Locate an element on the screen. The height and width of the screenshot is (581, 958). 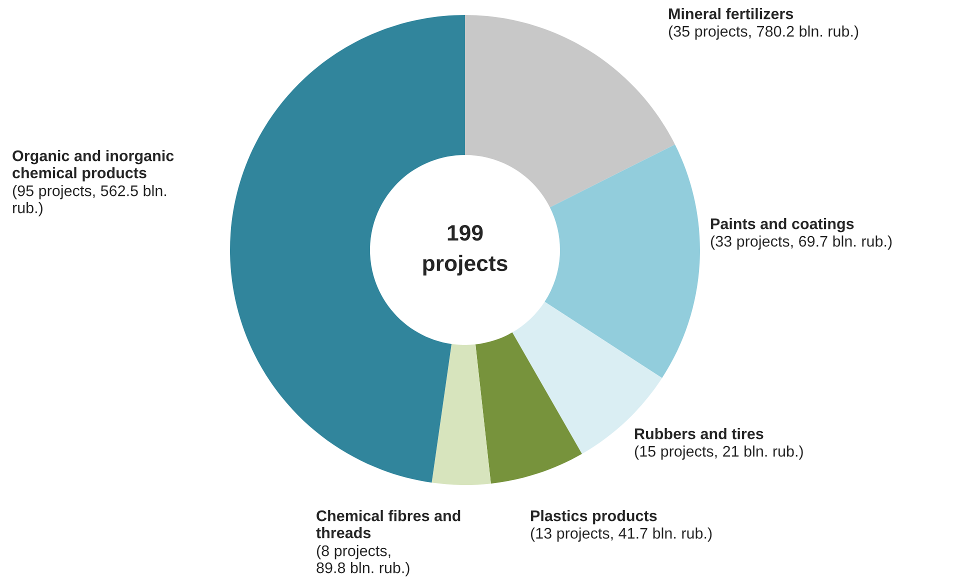
data-label: (35 projects, 780.2 bln. rub.) is located at coordinates (763, 33).